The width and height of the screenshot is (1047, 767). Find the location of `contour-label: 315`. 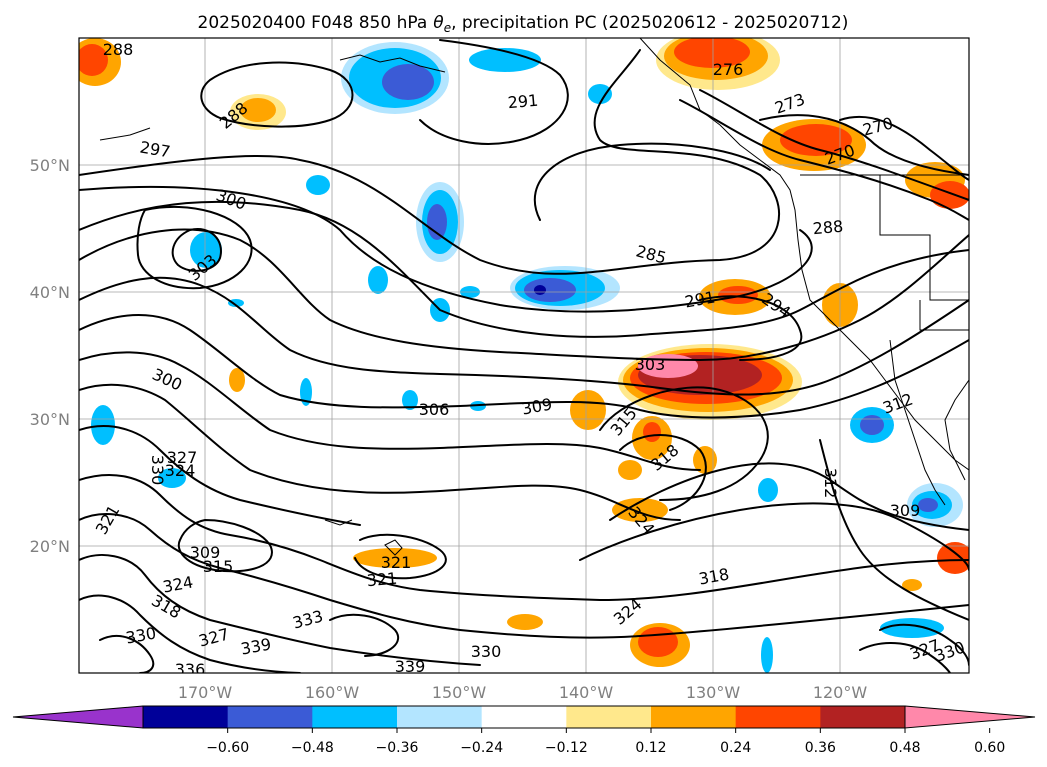

contour-label: 315 is located at coordinates (218, 566).